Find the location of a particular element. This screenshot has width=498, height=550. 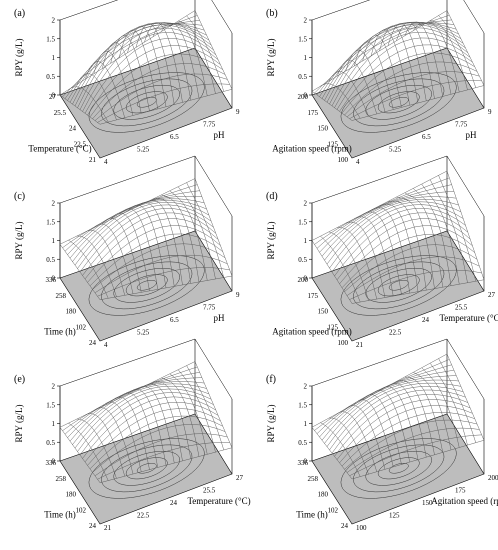

y-axis-label: Temperature (°C) is located at coordinates (468, 318).